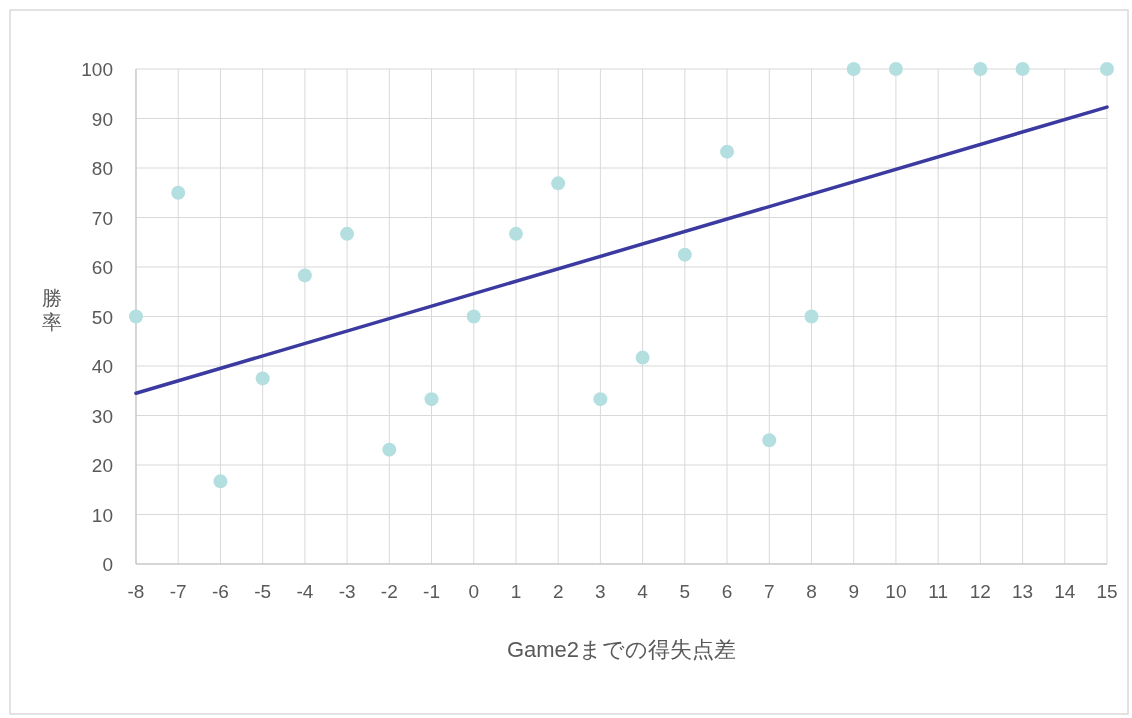 The height and width of the screenshot is (718, 1132). I want to click on y-tick-label: 40, so click(102, 366).